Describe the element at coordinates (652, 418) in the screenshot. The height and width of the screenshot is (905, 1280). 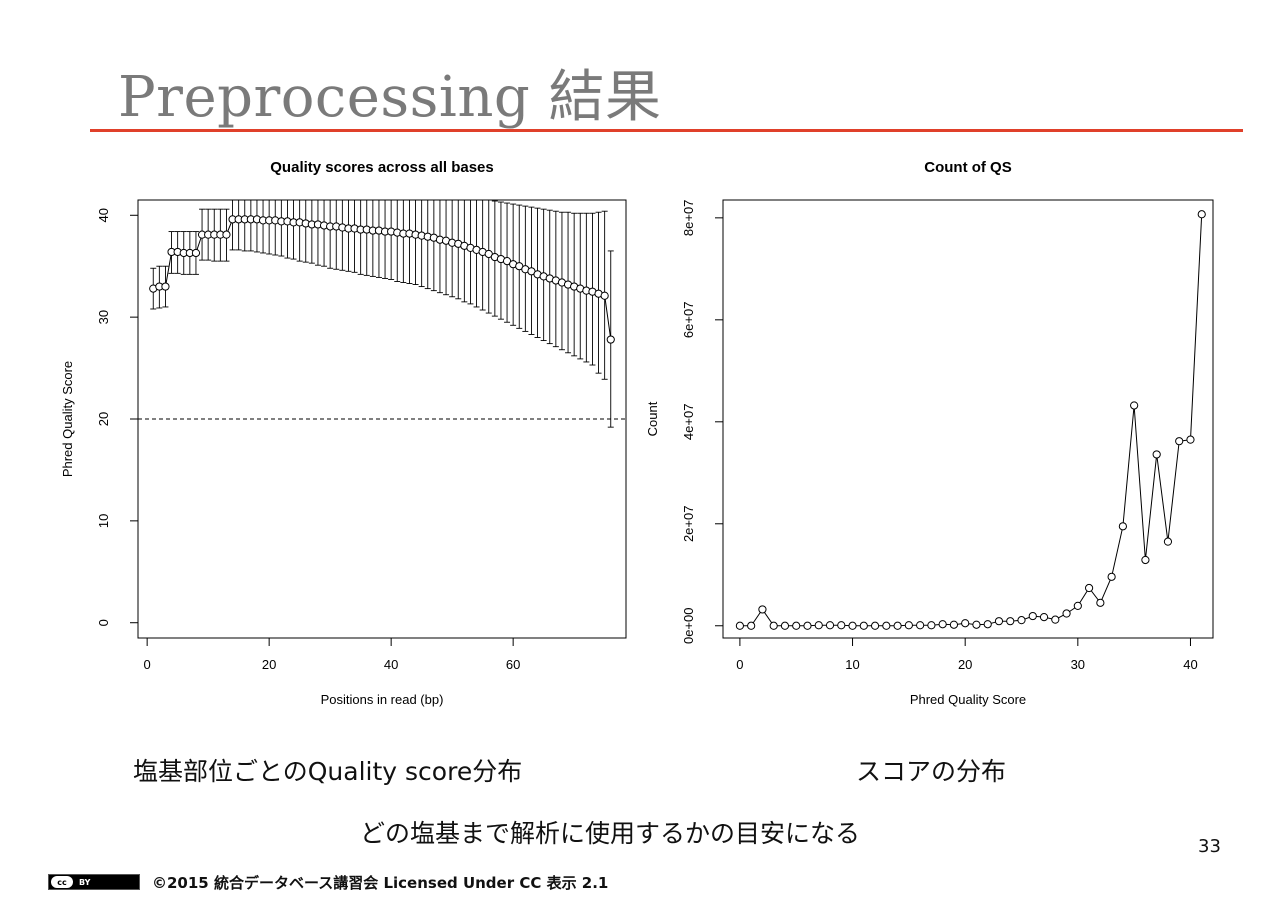
I see `y-axis-label: Count` at that location.